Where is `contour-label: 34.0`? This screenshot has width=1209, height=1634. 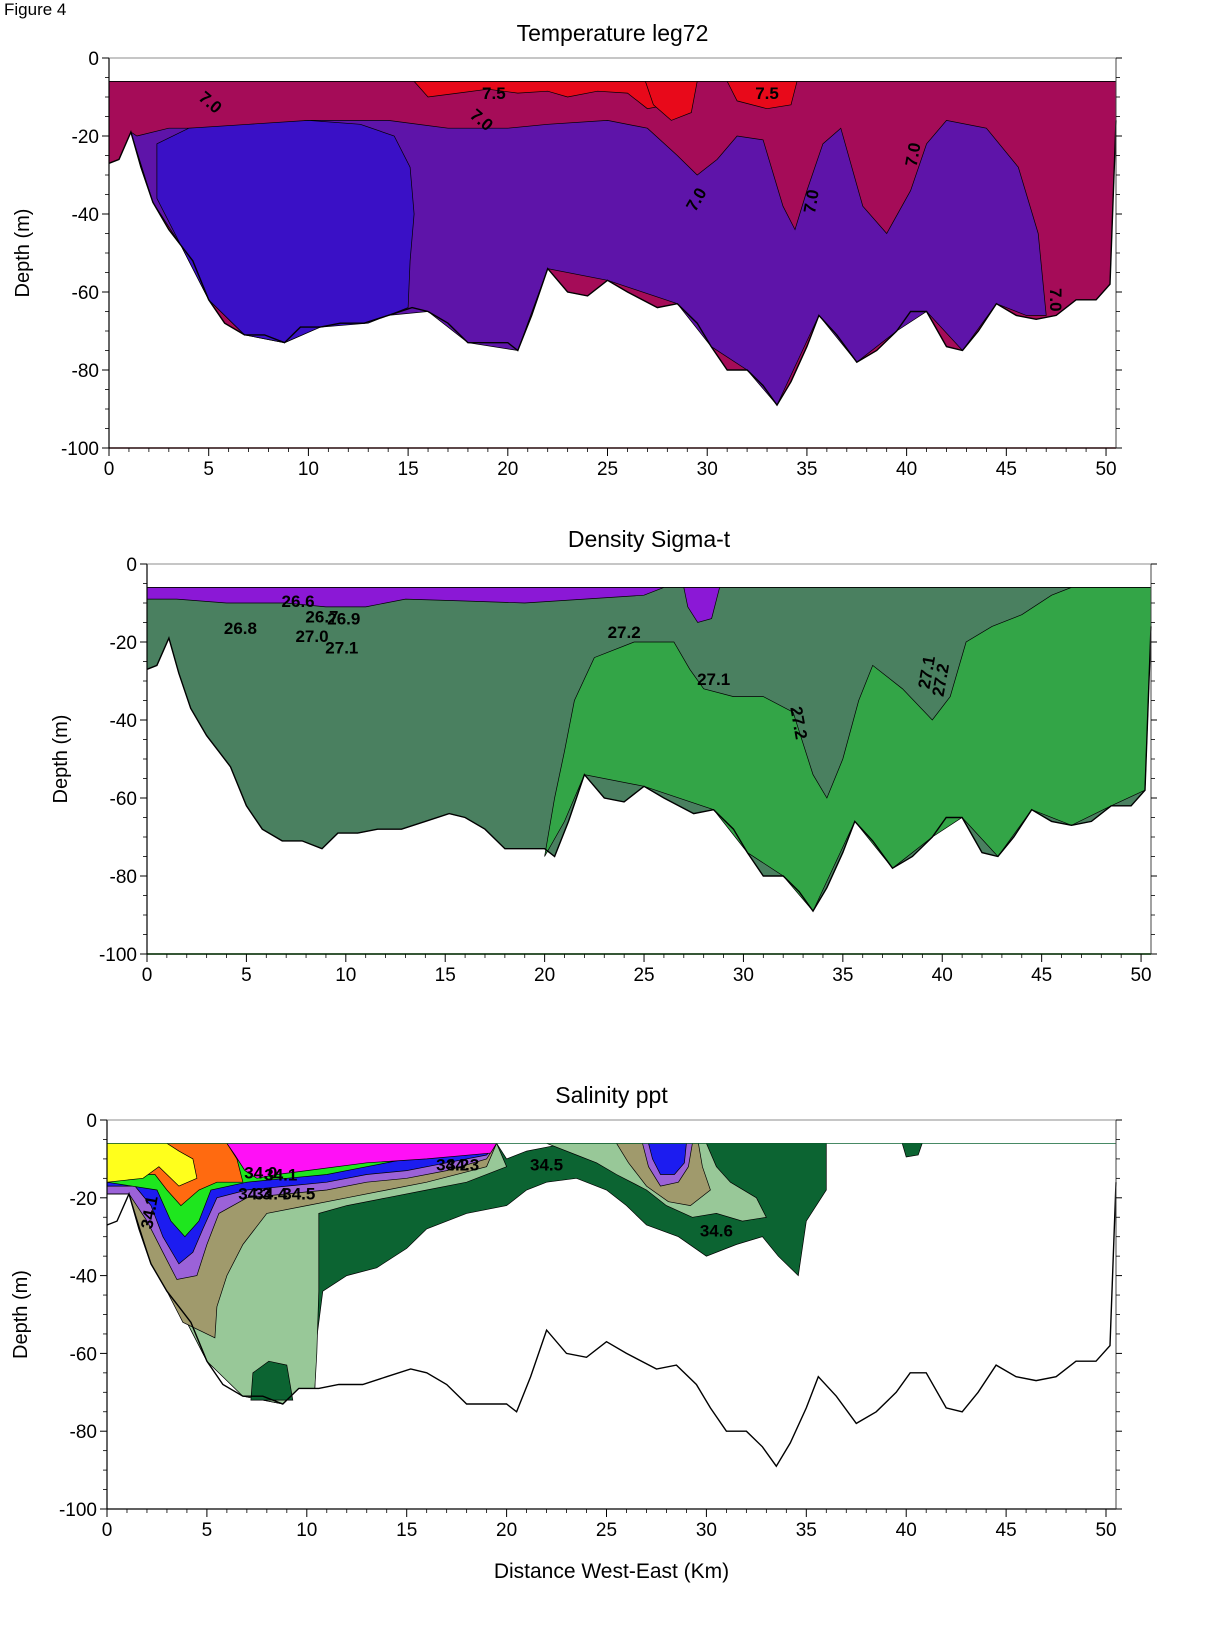 contour-label: 34.0 is located at coordinates (260, 1172).